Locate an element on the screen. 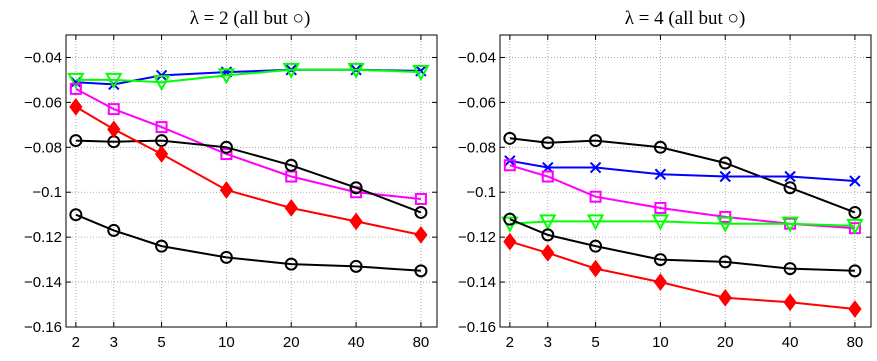  chart-title: λ = 2 (all but ○) is located at coordinates (250, 18).